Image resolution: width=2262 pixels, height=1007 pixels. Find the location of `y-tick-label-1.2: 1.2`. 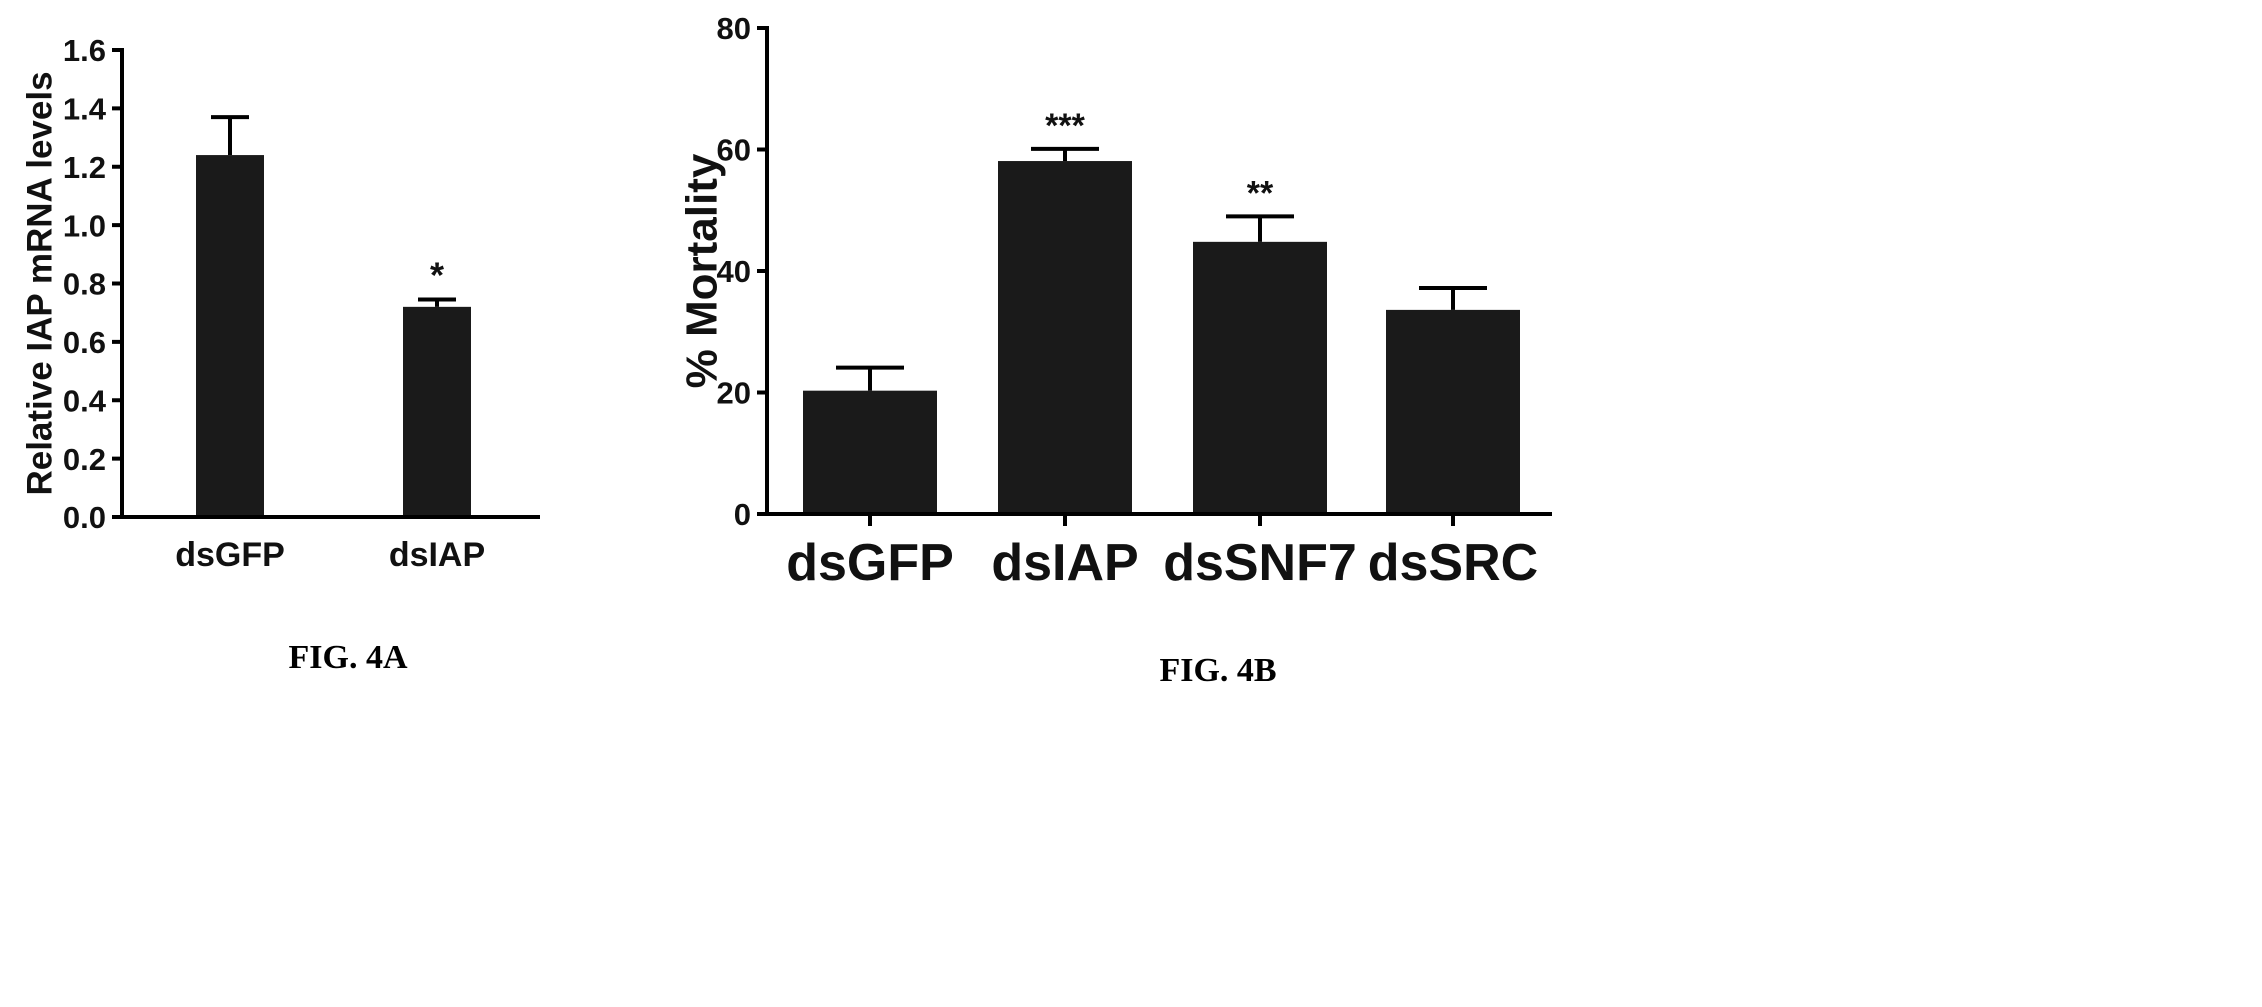

y-tick-label-1.2: 1.2 is located at coordinates (84, 167).